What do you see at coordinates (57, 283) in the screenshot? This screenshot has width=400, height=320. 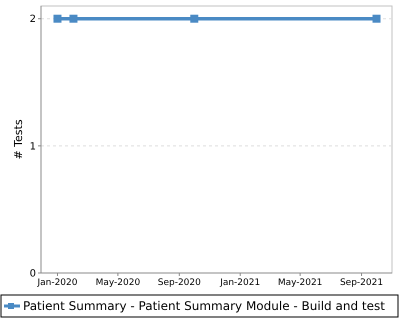 I see `x-tick-label: Jan-2020` at bounding box center [57, 283].